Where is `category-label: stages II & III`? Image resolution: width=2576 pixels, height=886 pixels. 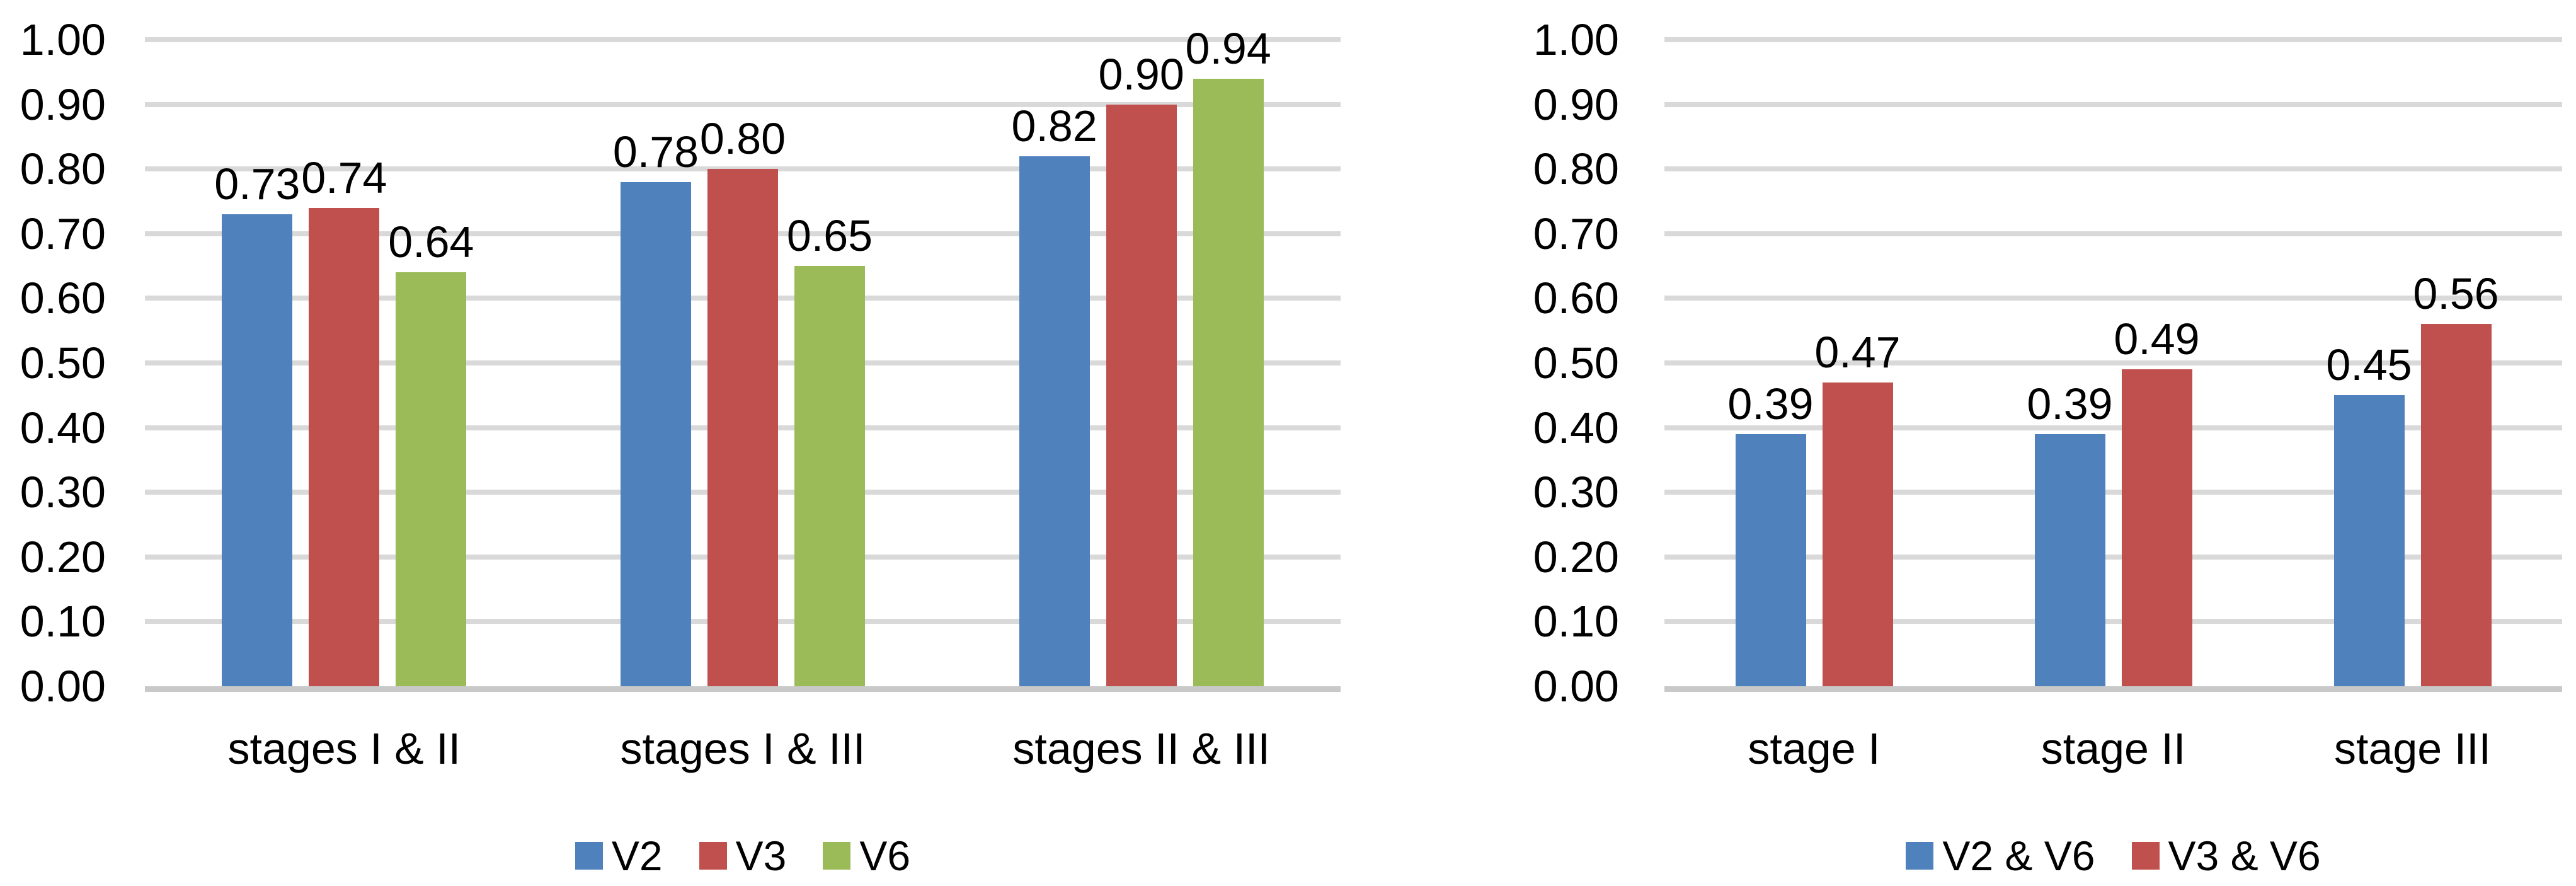
category-label: stages II & III is located at coordinates (1141, 748).